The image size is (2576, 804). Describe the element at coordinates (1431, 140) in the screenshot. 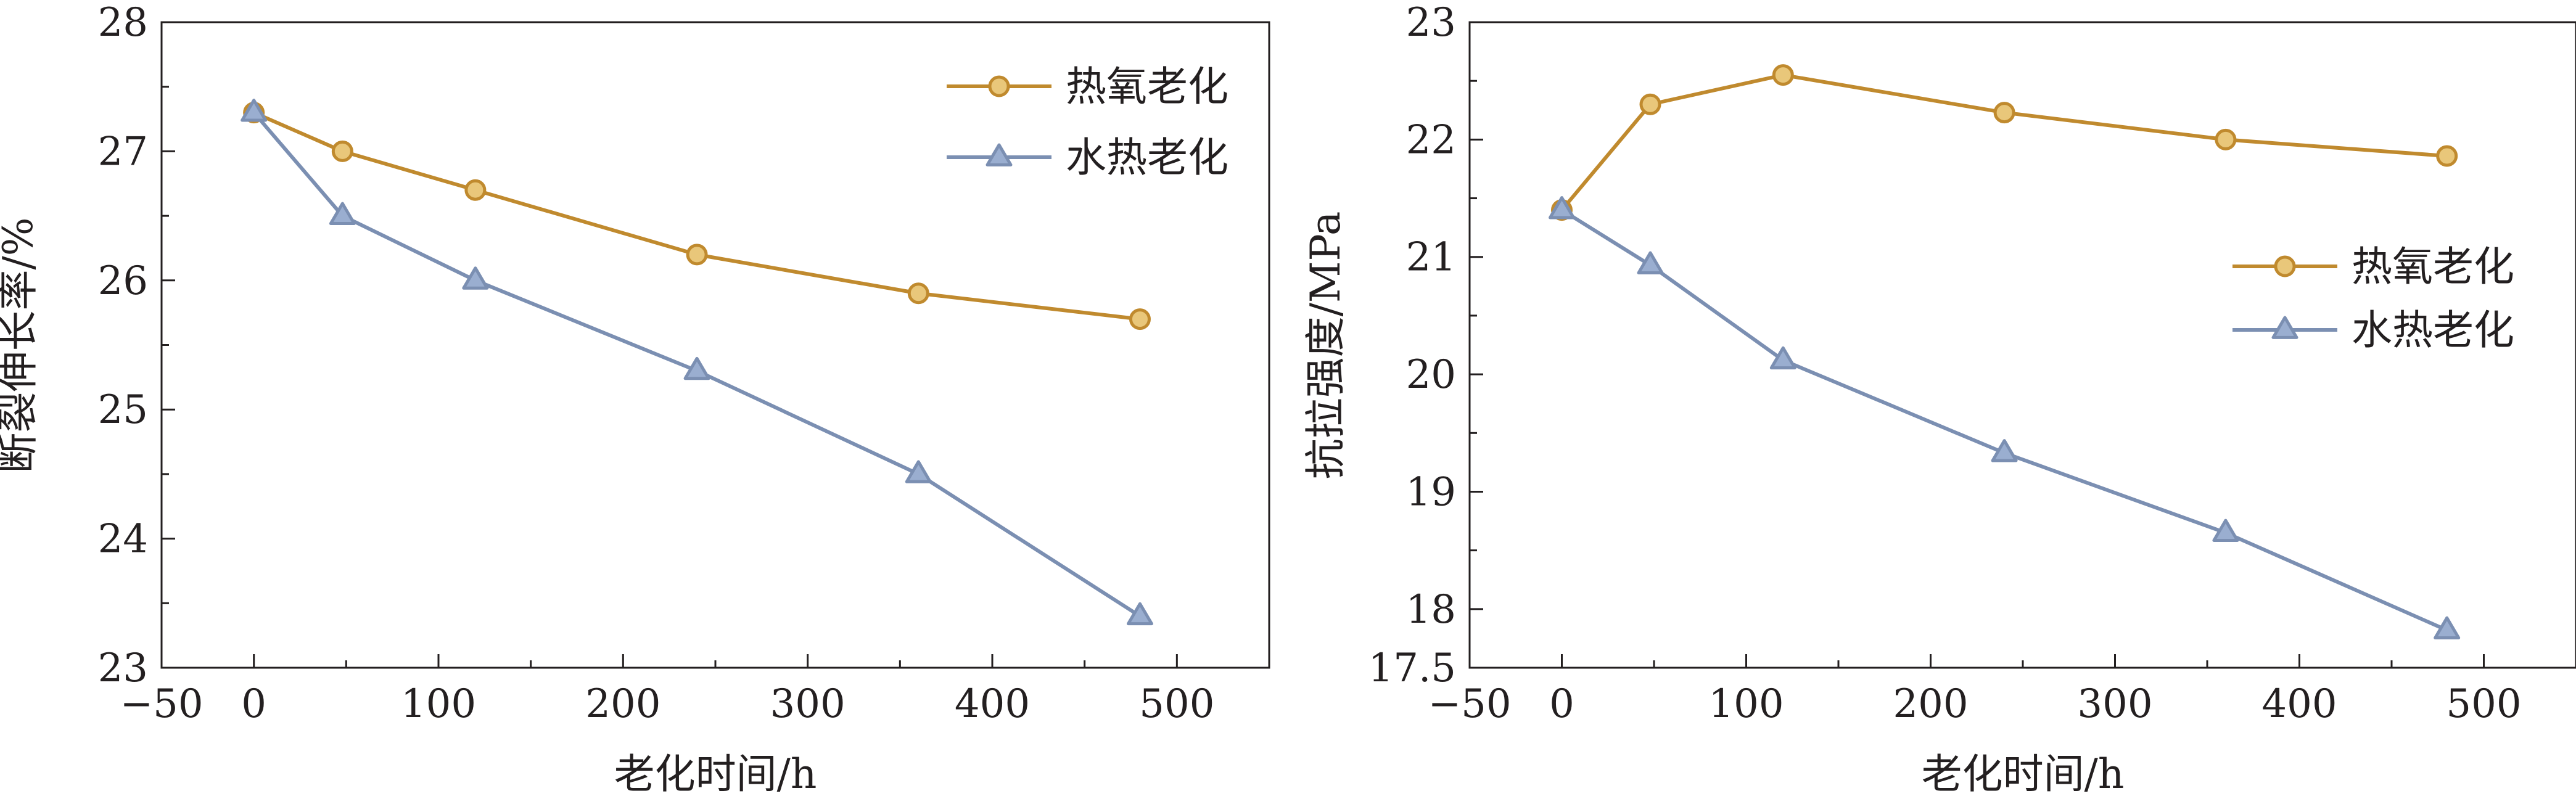

I see `y-tick-label: 22` at that location.